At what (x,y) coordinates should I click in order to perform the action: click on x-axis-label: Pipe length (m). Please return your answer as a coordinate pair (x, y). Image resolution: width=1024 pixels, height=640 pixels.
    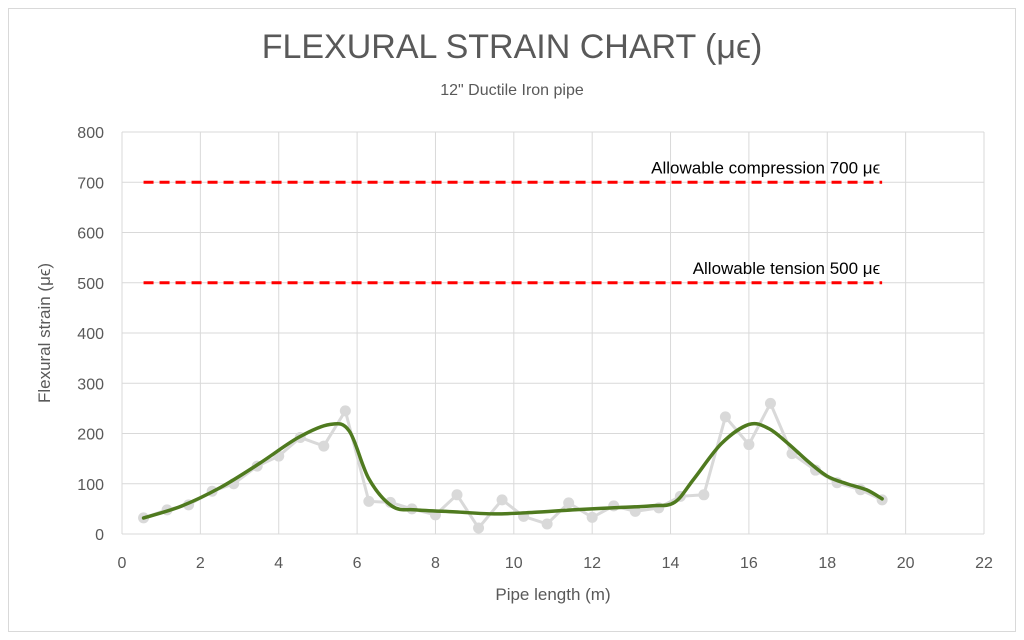
    Looking at the image, I should click on (552, 594).